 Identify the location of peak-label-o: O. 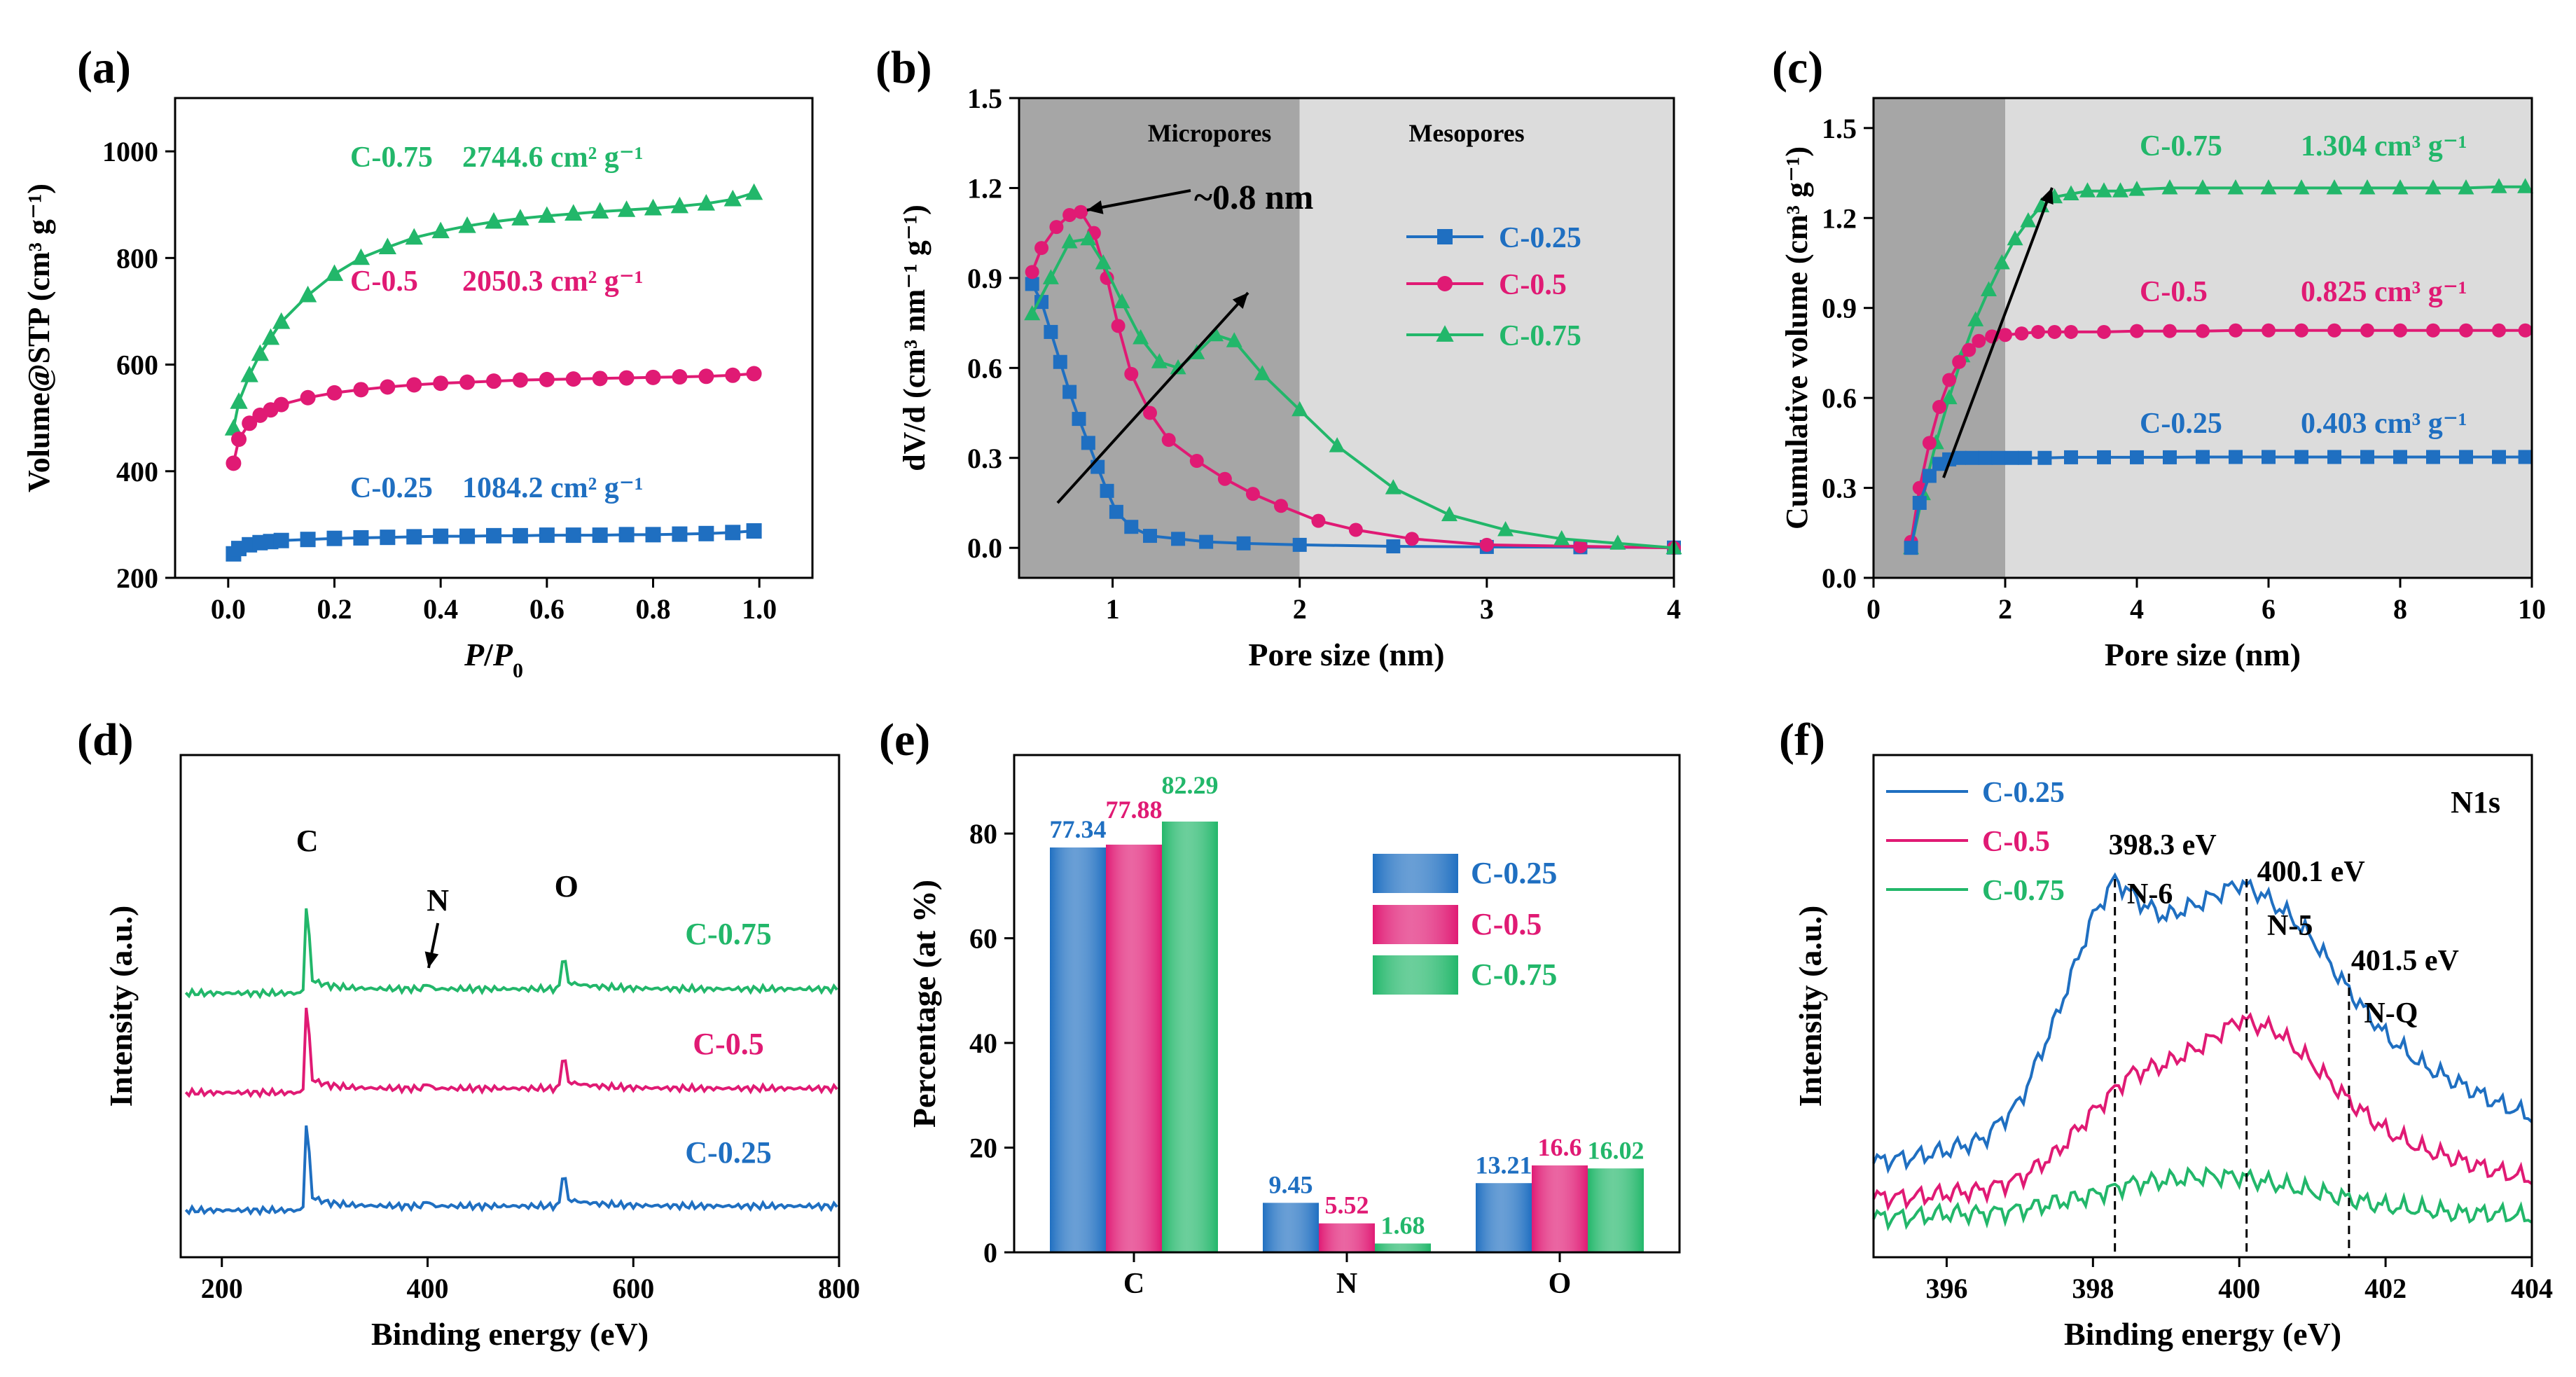
(567, 886).